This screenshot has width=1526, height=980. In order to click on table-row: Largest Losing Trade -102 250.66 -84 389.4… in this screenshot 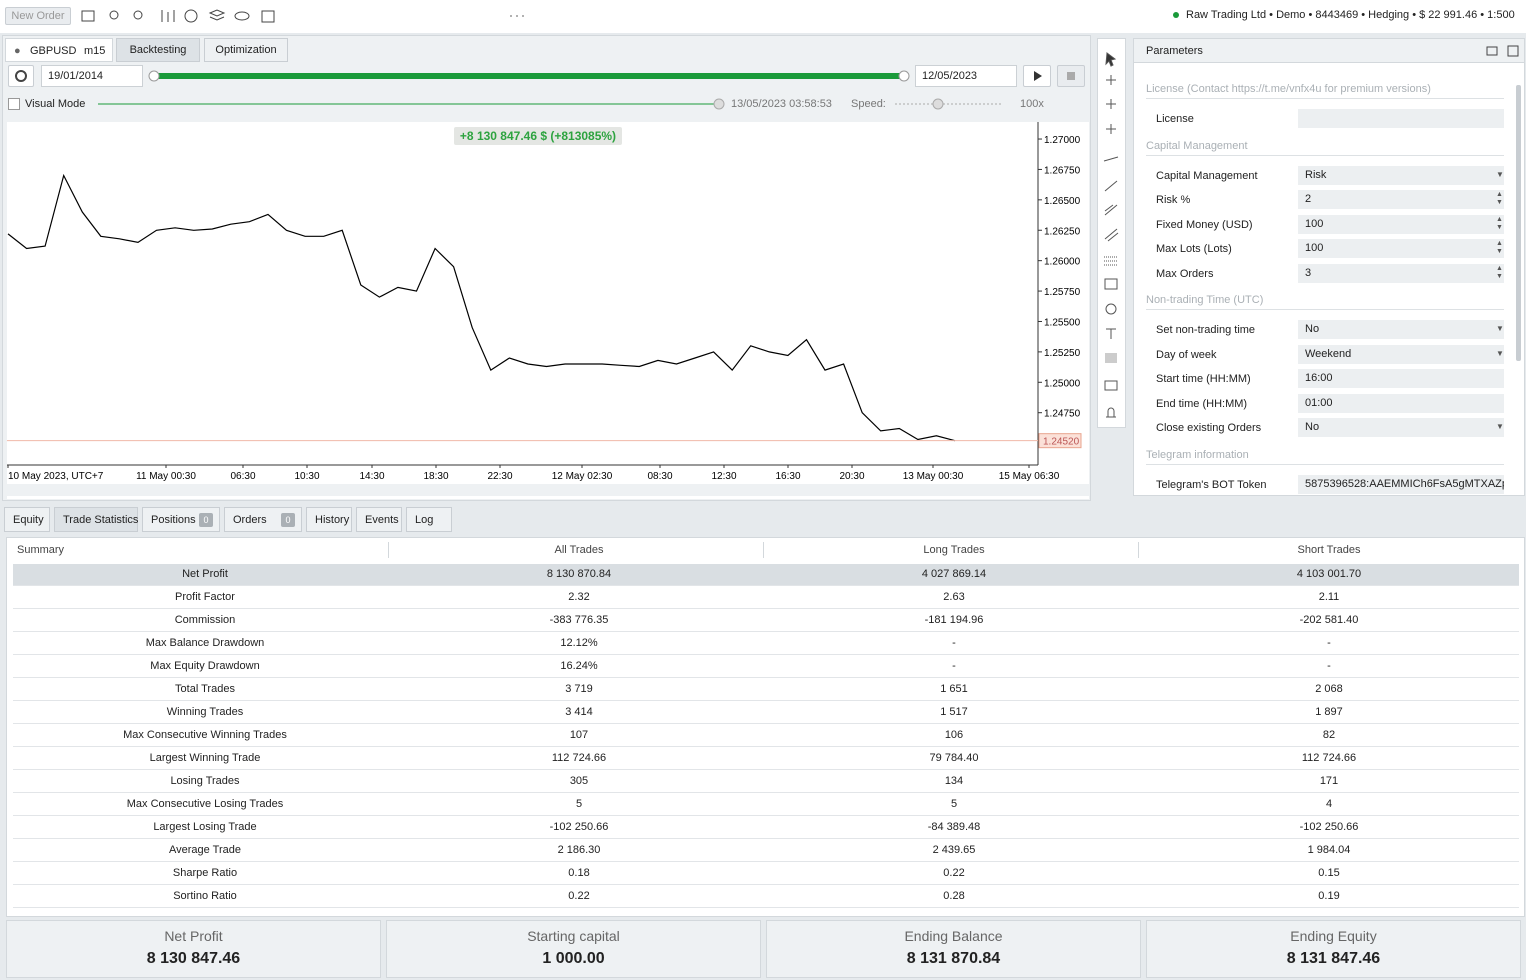, I will do `click(766, 828)`.